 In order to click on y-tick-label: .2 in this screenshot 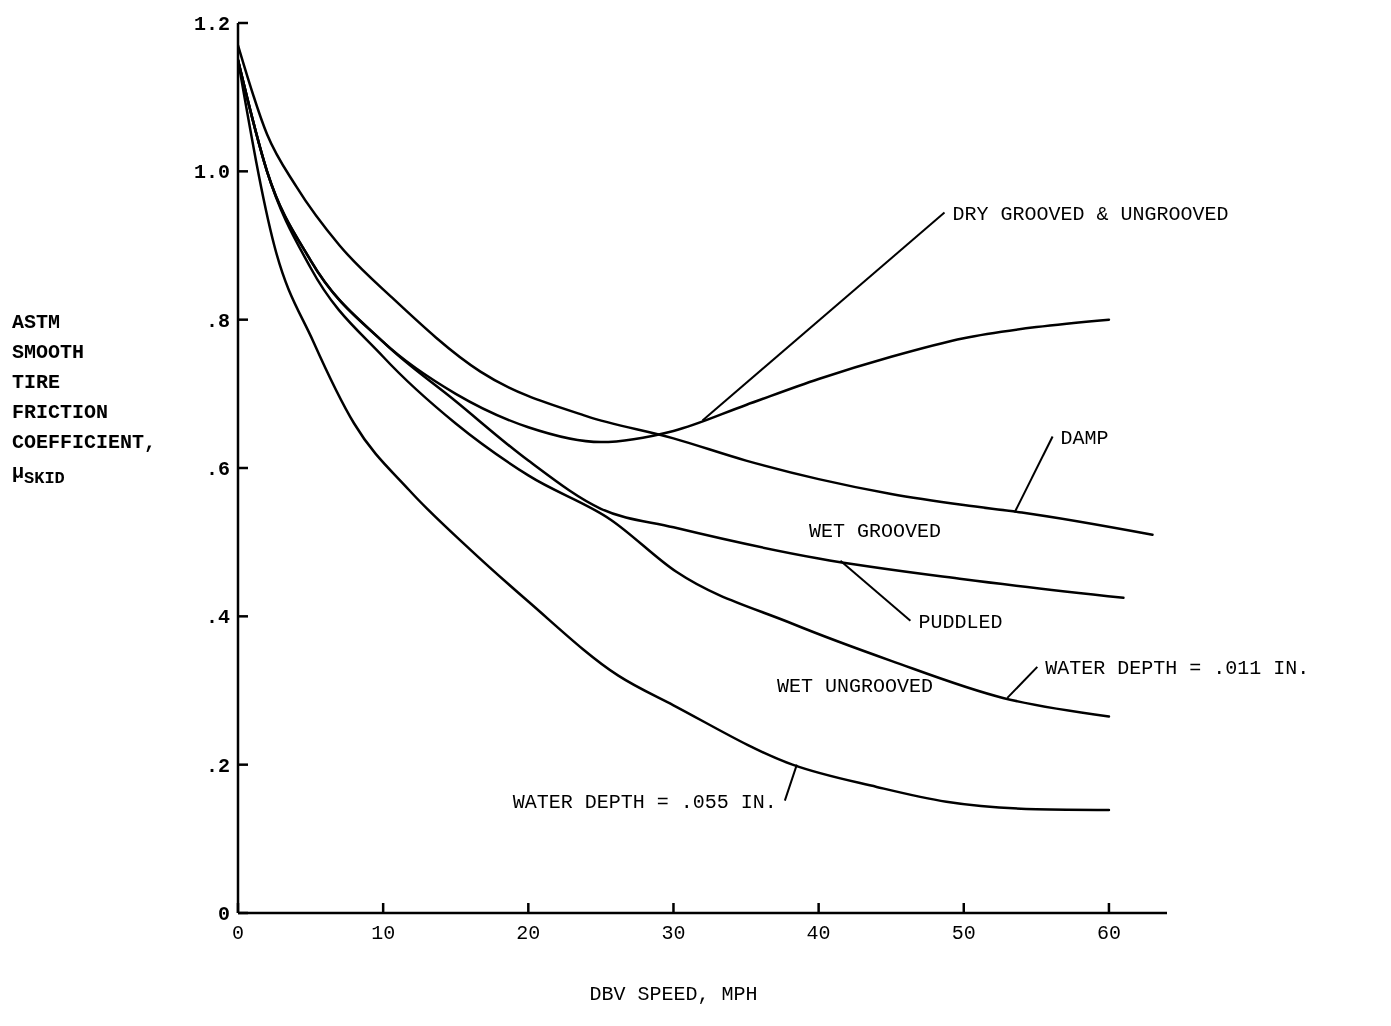, I will do `click(217, 766)`.